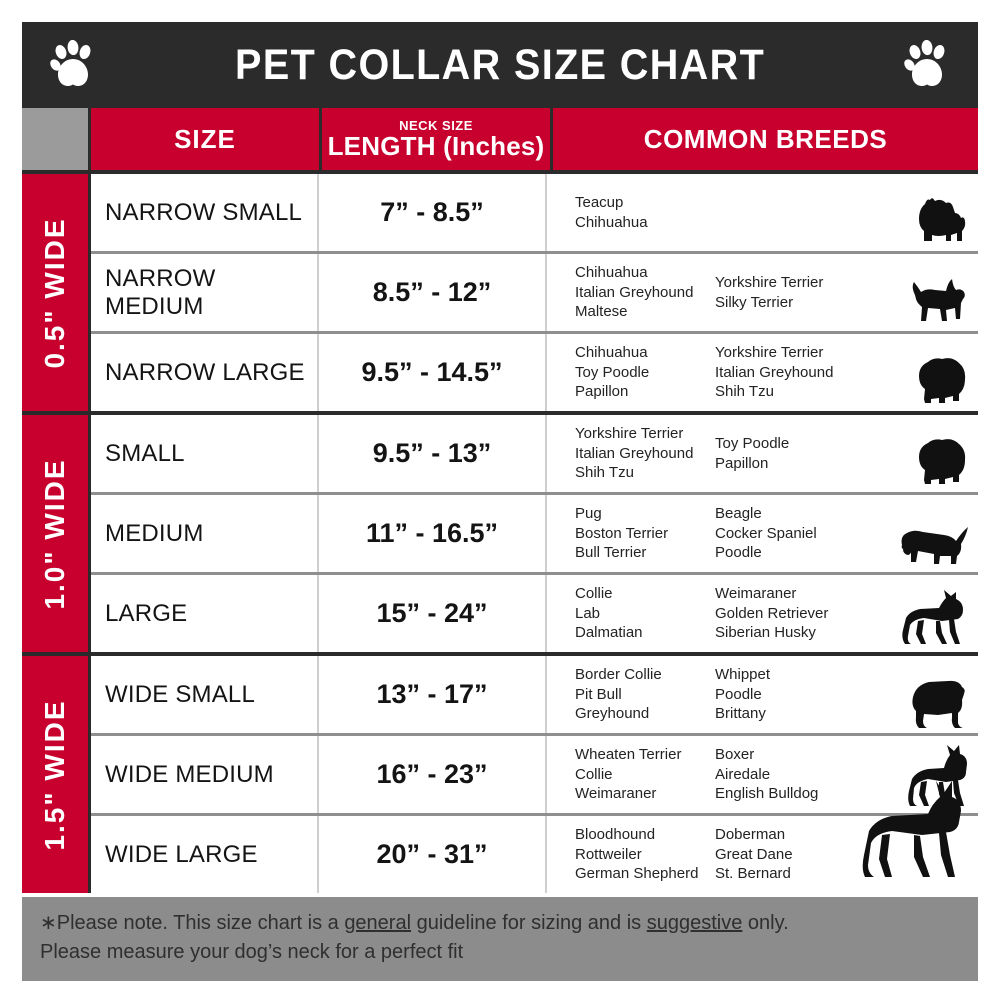 The width and height of the screenshot is (1000, 1000). What do you see at coordinates (205, 212) in the screenshot?
I see `cell-size-name: NARROW SMALL` at bounding box center [205, 212].